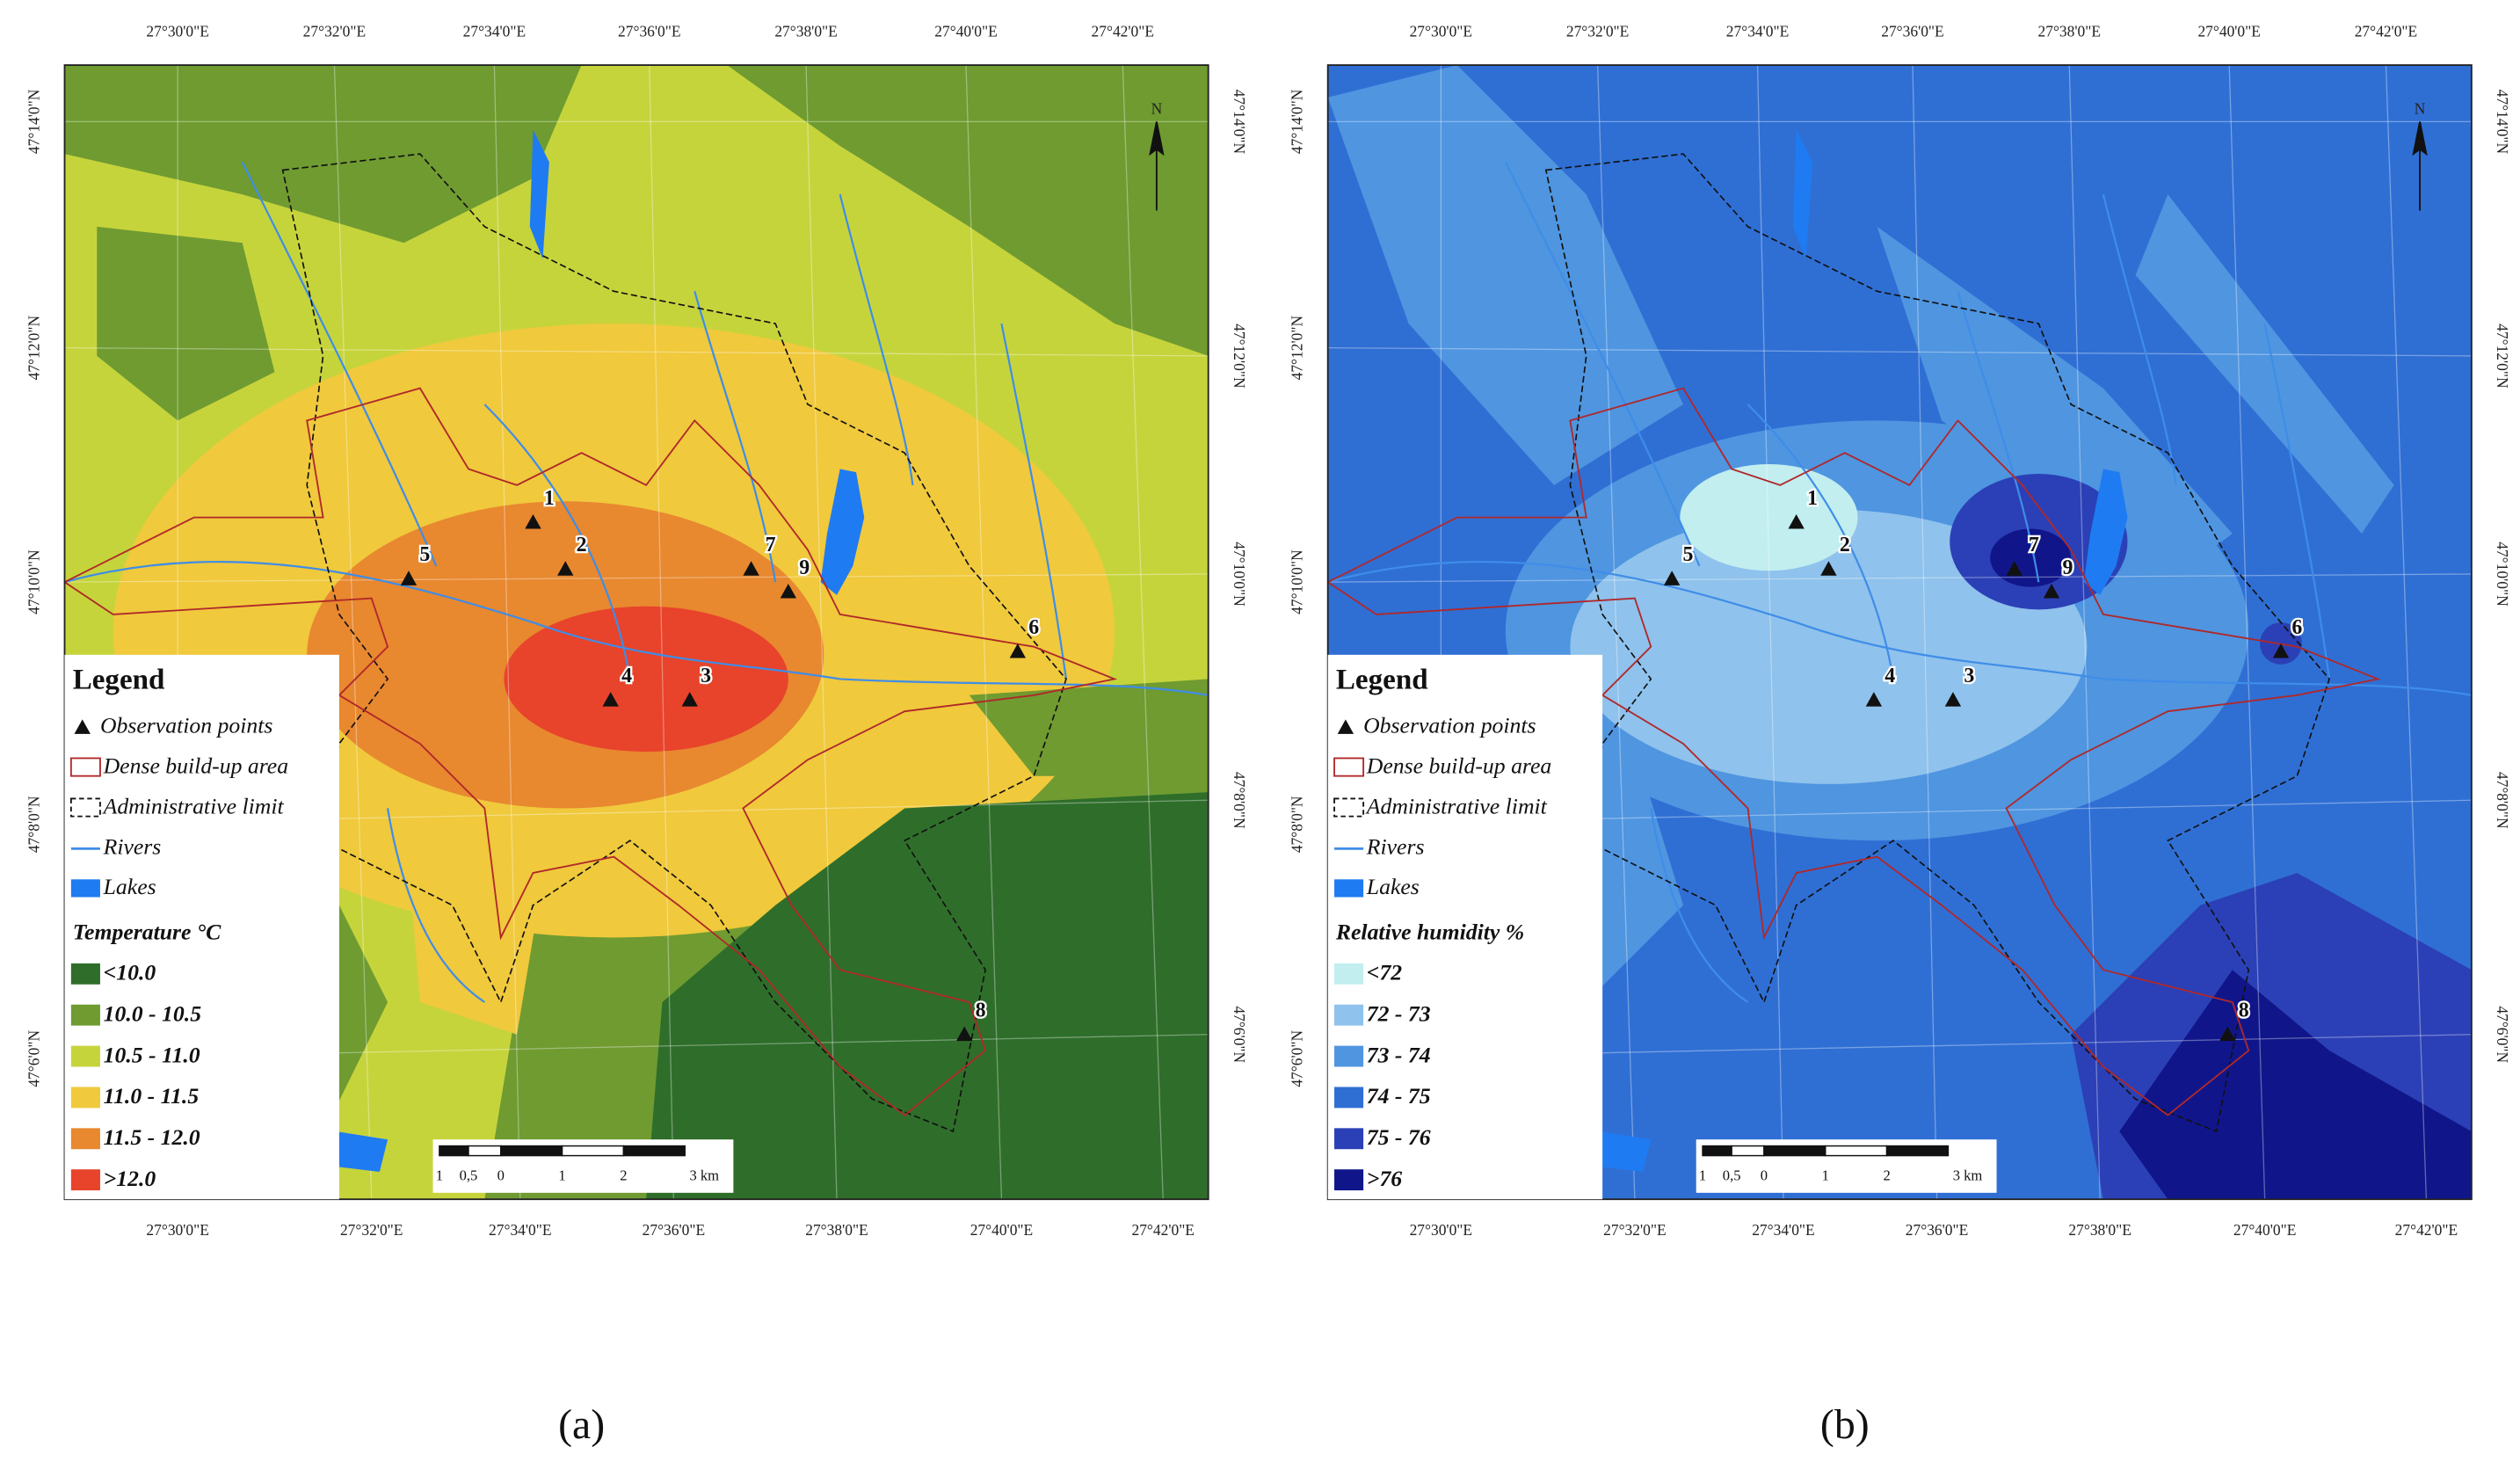  Describe the element at coordinates (2502, 800) in the screenshot. I see `coord-label: 47°8'0"N` at that location.